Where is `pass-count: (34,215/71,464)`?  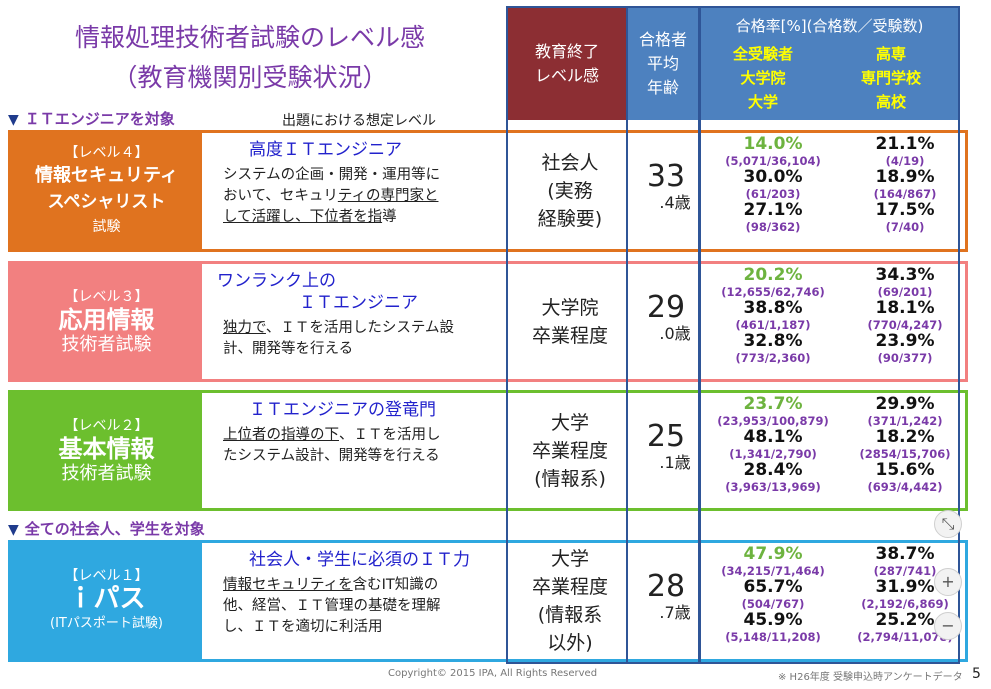
pass-count: (34,215/71,464) is located at coordinates (773, 571).